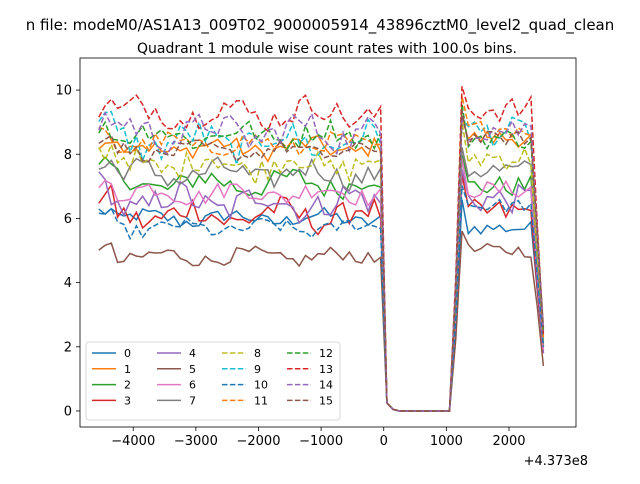 This screenshot has height=484, width=640. Describe the element at coordinates (326, 353) in the screenshot. I see `legend-label-12: 12` at that location.